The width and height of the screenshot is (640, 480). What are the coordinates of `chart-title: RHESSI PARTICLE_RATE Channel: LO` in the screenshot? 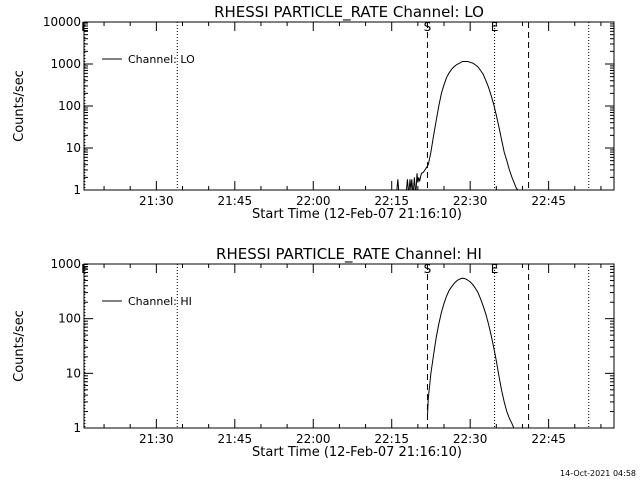 It's located at (349, 12).